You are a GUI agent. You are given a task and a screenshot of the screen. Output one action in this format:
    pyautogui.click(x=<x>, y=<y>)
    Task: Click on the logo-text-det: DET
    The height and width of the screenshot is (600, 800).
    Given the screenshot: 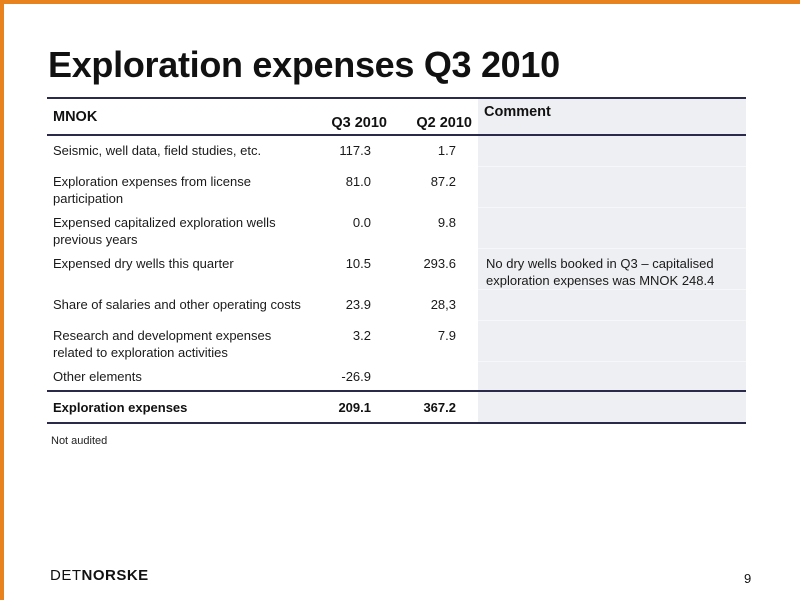 What is the action you would take?
    pyautogui.click(x=66, y=575)
    